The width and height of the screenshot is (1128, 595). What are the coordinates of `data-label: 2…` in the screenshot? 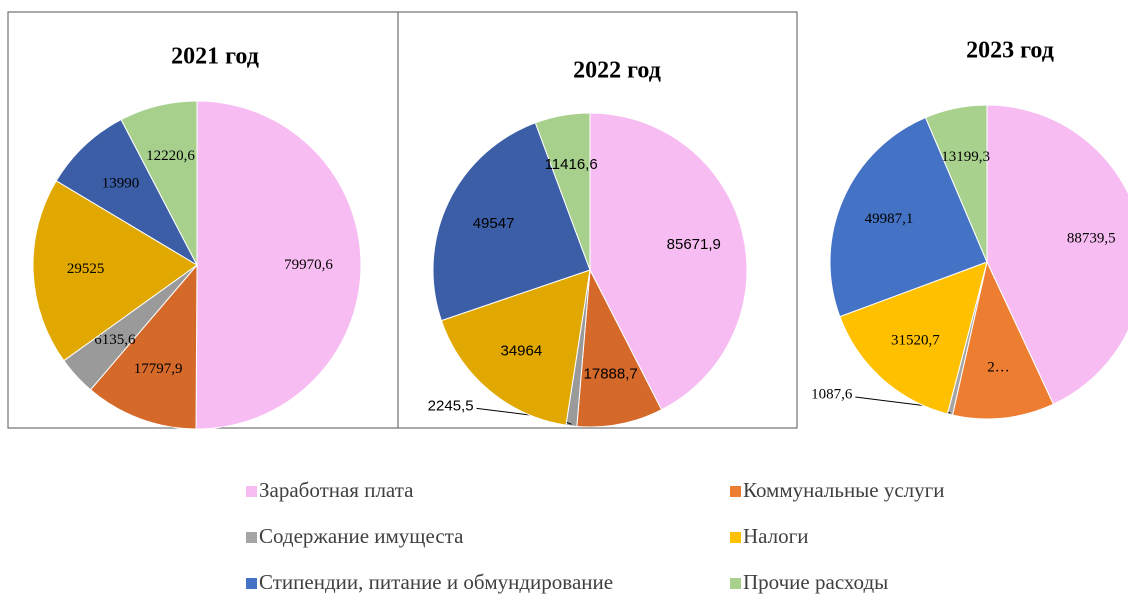 It's located at (998, 368).